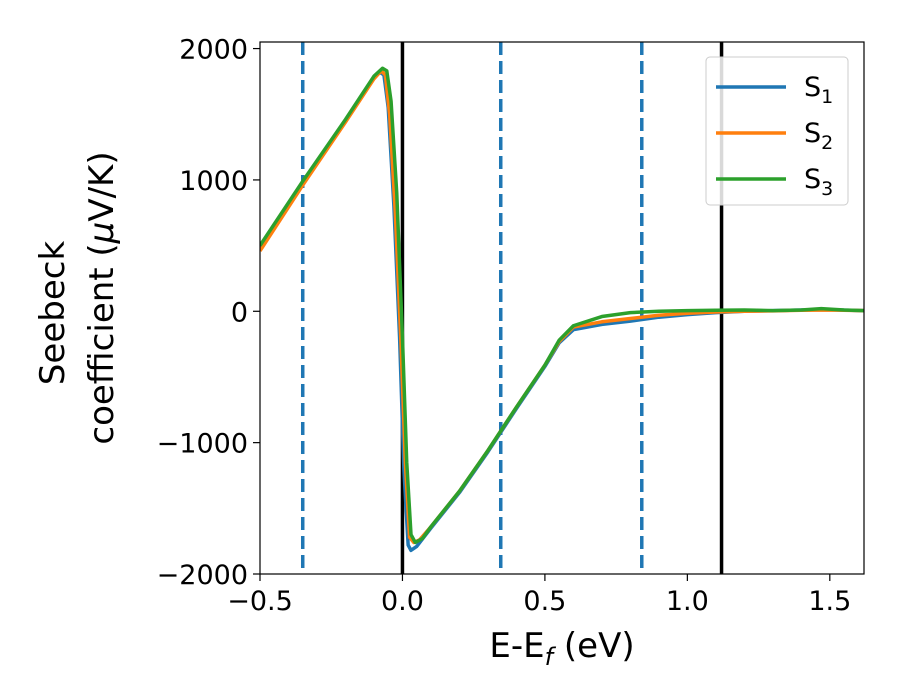 The height and width of the screenshot is (700, 900). I want to click on x-tick-label: 1.0, so click(687, 601).